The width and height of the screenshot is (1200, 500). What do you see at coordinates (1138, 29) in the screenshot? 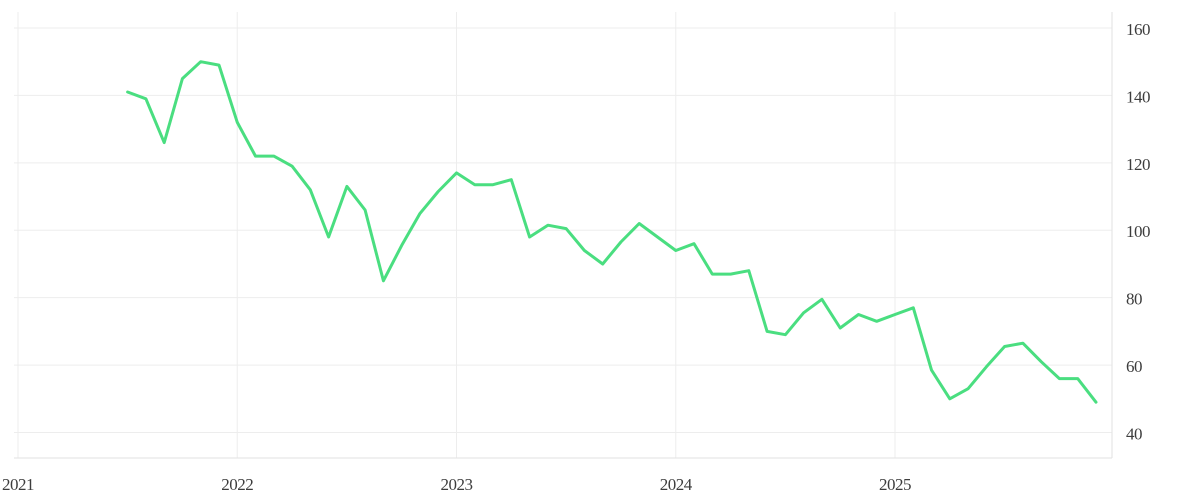
I see `y-tick-label-160: 160` at bounding box center [1138, 29].